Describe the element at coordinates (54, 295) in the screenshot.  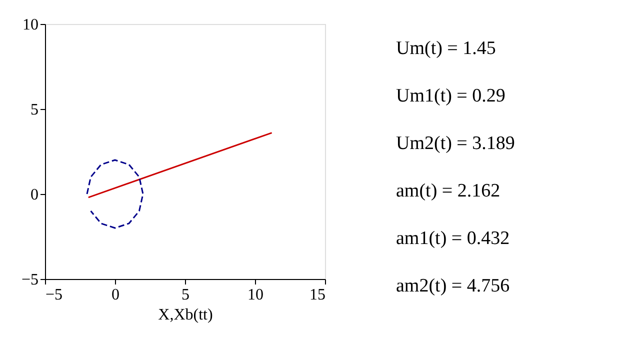
I see `x-tick-label: −5` at that location.